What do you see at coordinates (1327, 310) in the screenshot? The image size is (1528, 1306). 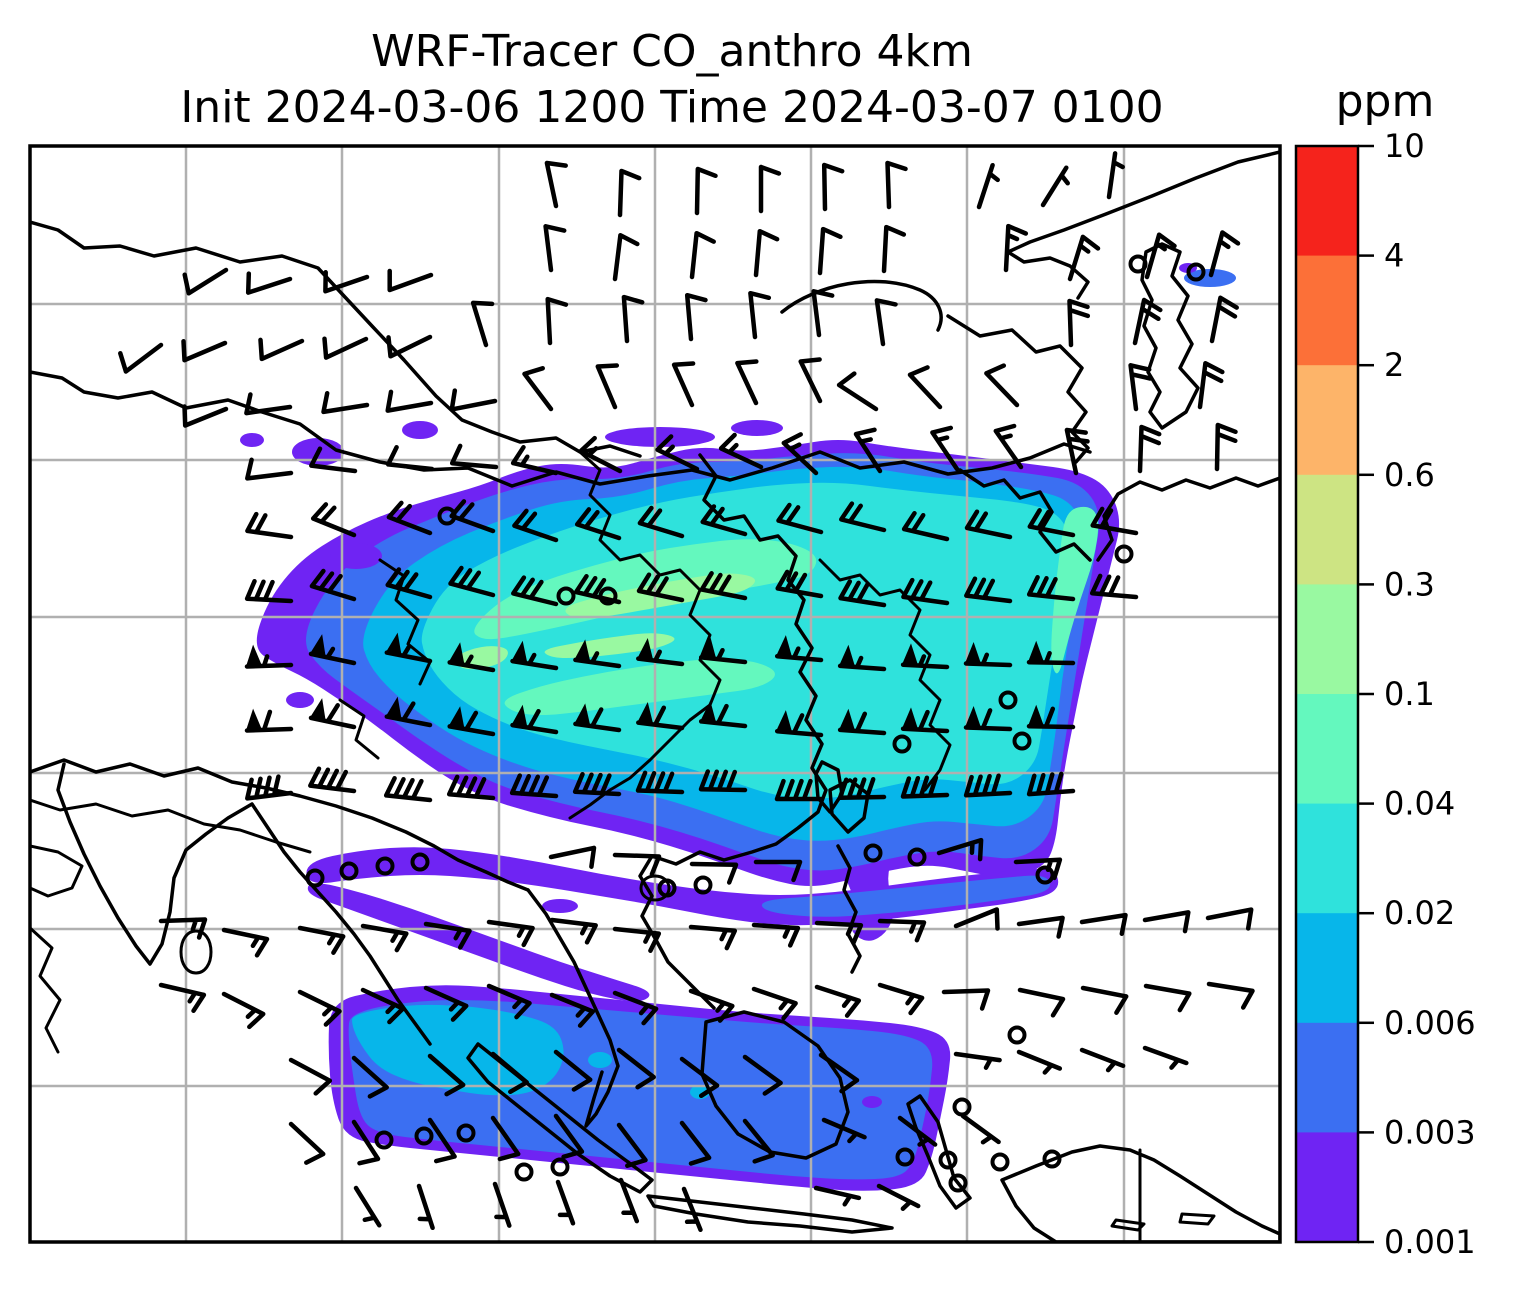 I see `colorbar-segment-orange` at bounding box center [1327, 310].